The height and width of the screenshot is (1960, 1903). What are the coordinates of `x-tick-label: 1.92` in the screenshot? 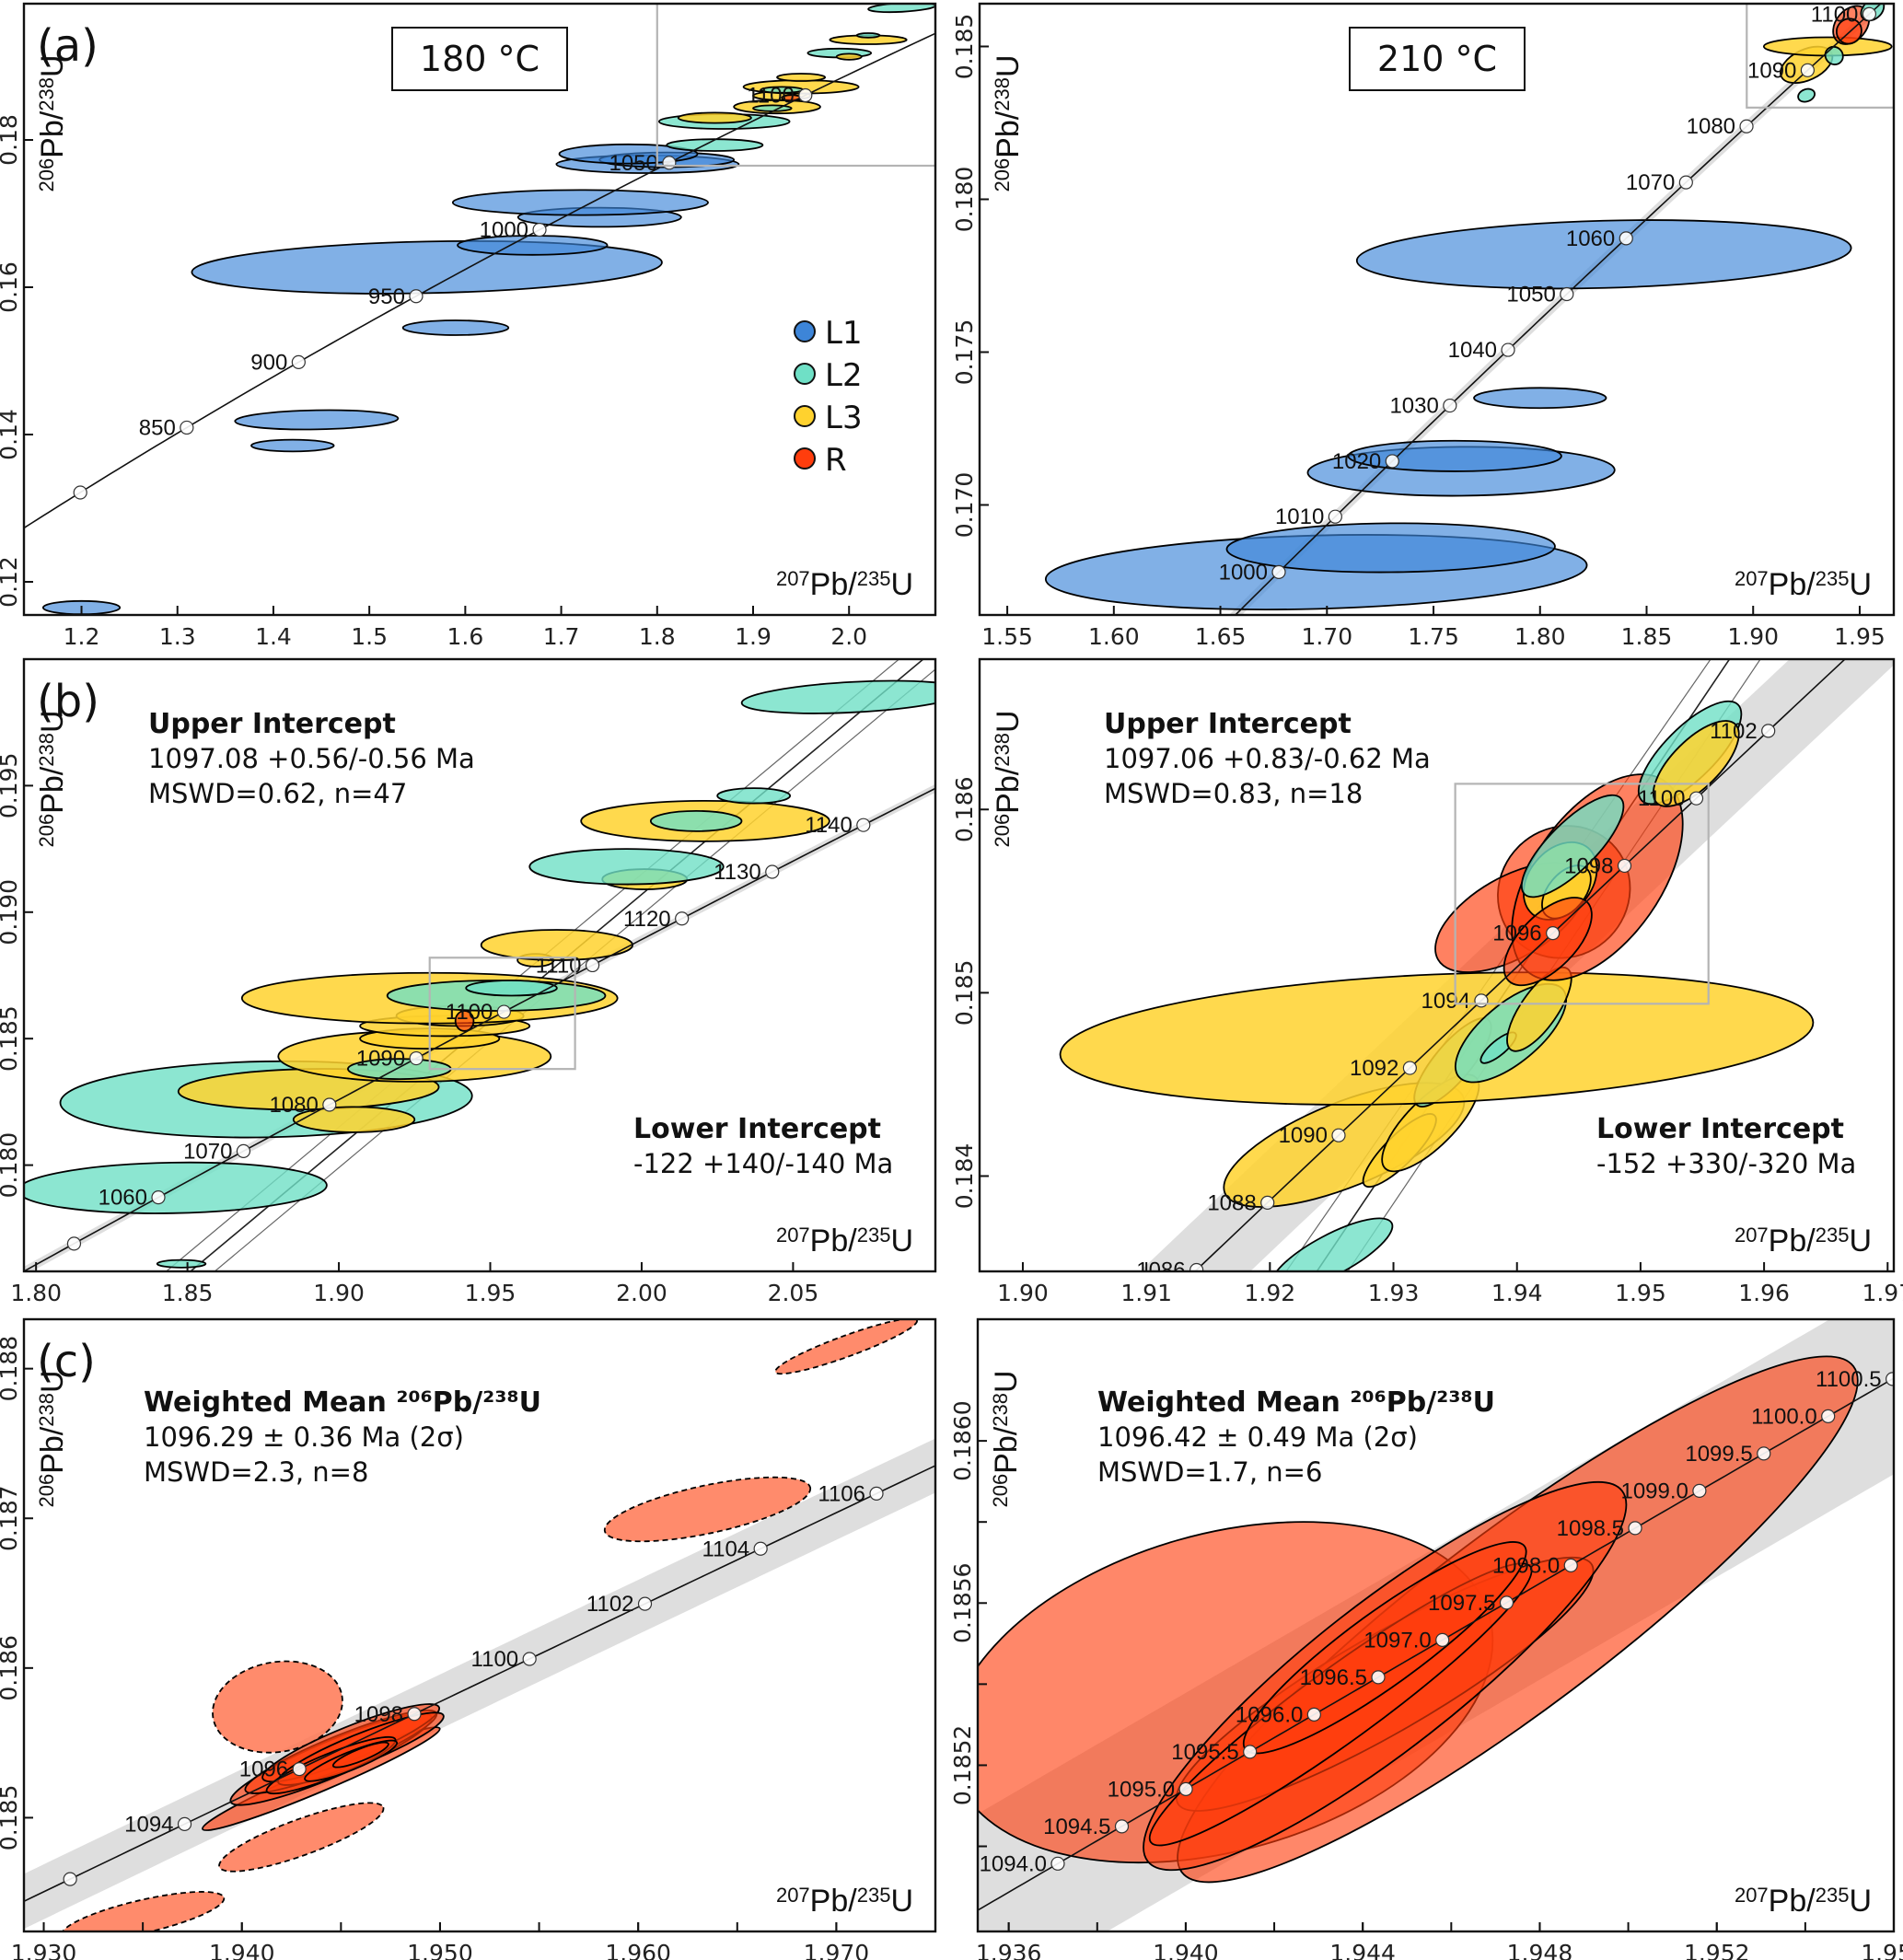 It's located at (1271, 1293).